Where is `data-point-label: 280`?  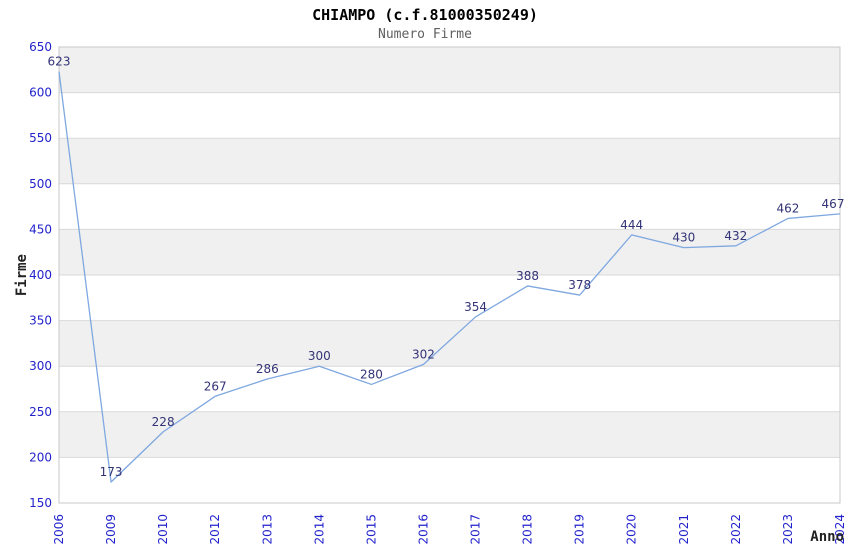
data-point-label: 280 is located at coordinates (371, 374).